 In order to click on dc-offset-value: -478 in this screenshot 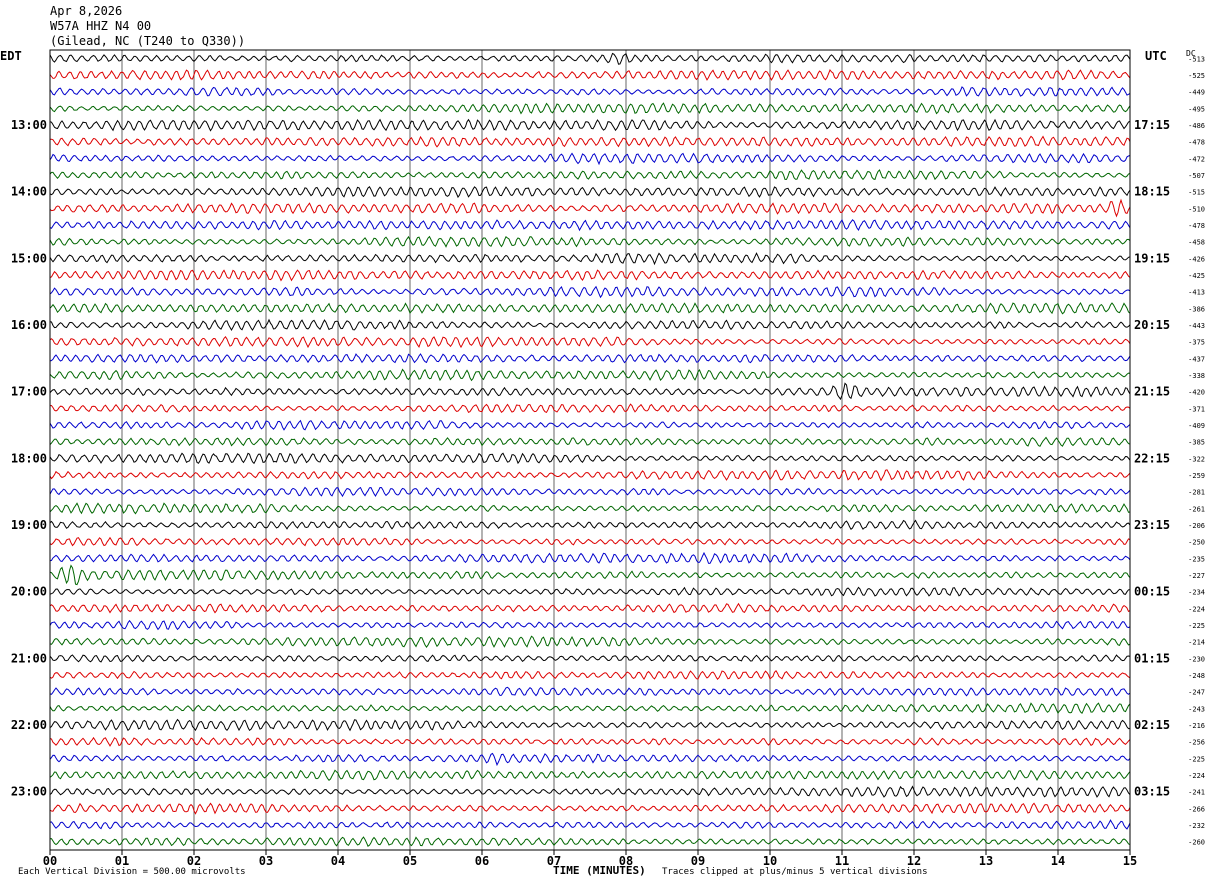, I will do `click(1196, 226)`.